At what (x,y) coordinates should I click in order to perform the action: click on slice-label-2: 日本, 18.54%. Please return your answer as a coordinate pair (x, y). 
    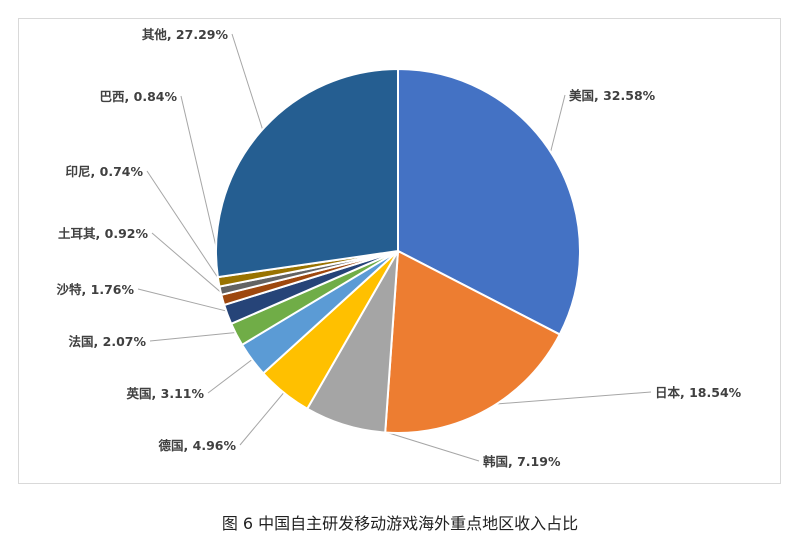
    Looking at the image, I should click on (698, 392).